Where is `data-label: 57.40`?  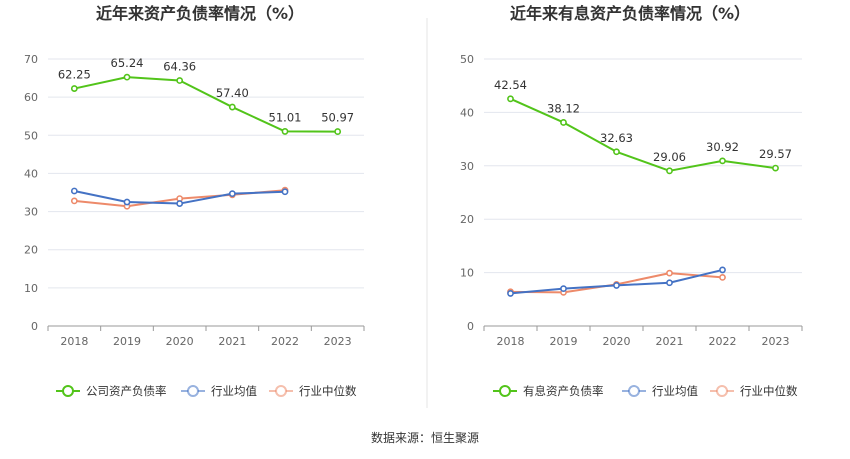
data-label: 57.40 is located at coordinates (232, 93).